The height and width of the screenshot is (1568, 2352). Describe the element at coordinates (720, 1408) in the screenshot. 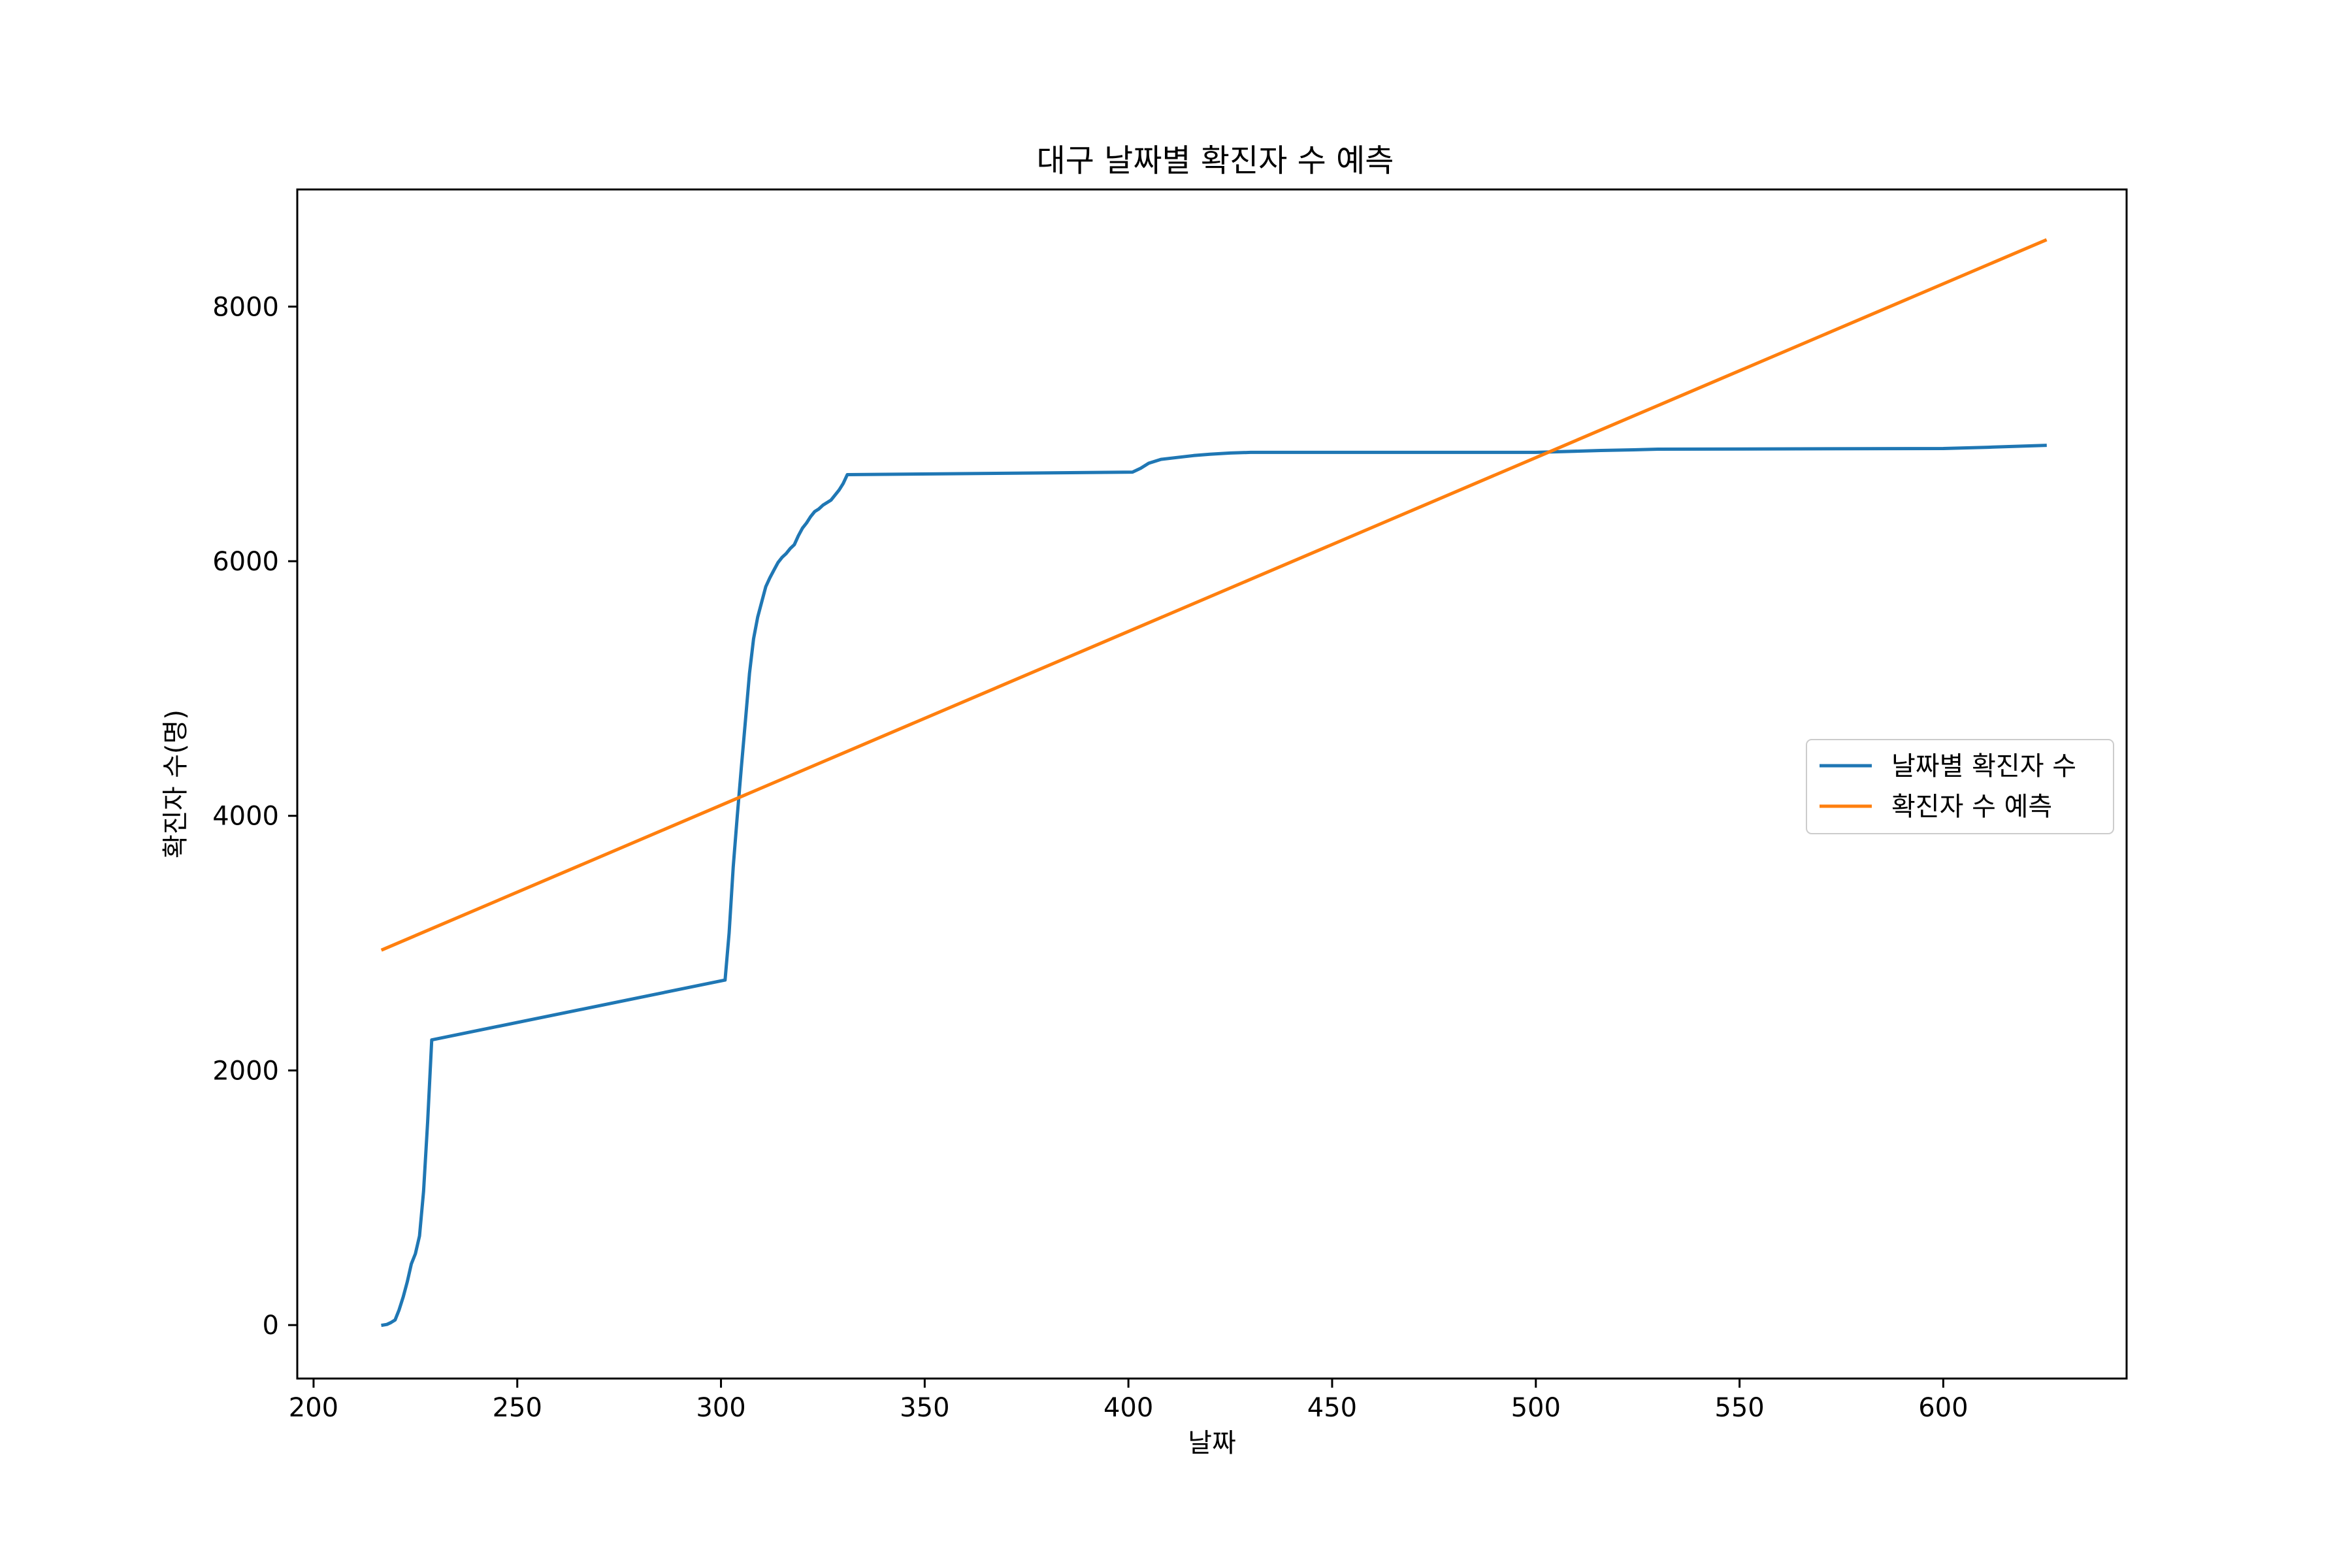

I see `x-tick-label: 300` at that location.